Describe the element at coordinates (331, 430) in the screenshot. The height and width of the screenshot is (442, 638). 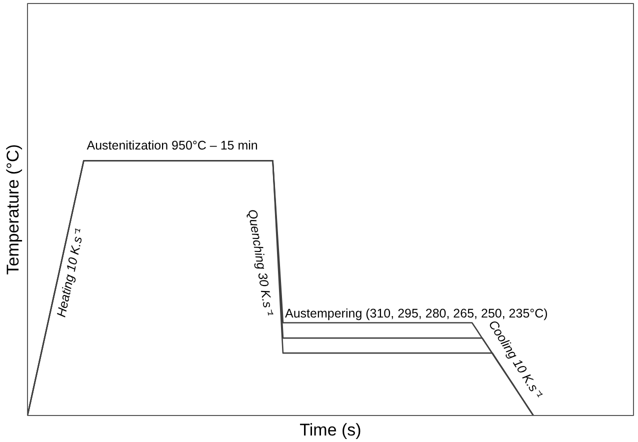
I see `x-axis-title: Time (s)` at that location.